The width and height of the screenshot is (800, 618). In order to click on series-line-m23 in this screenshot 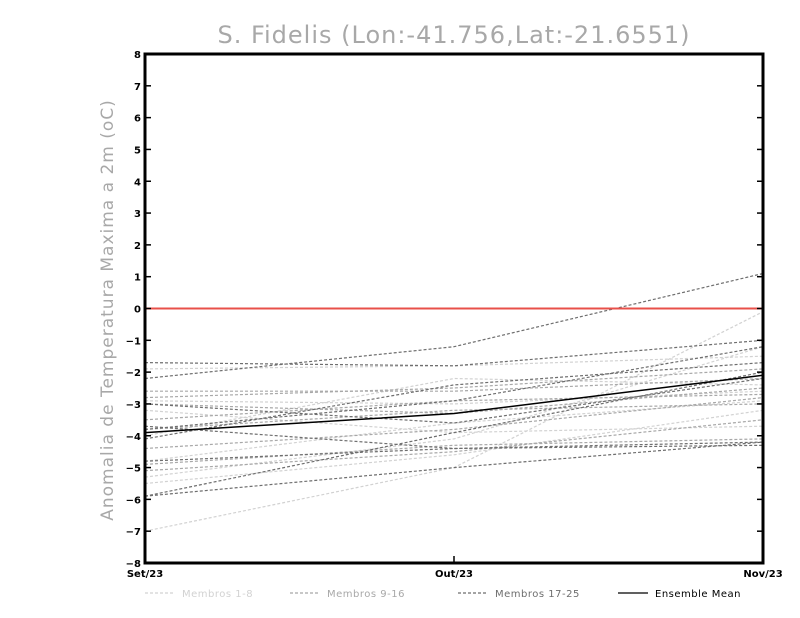, I will do `click(454, 451)`.